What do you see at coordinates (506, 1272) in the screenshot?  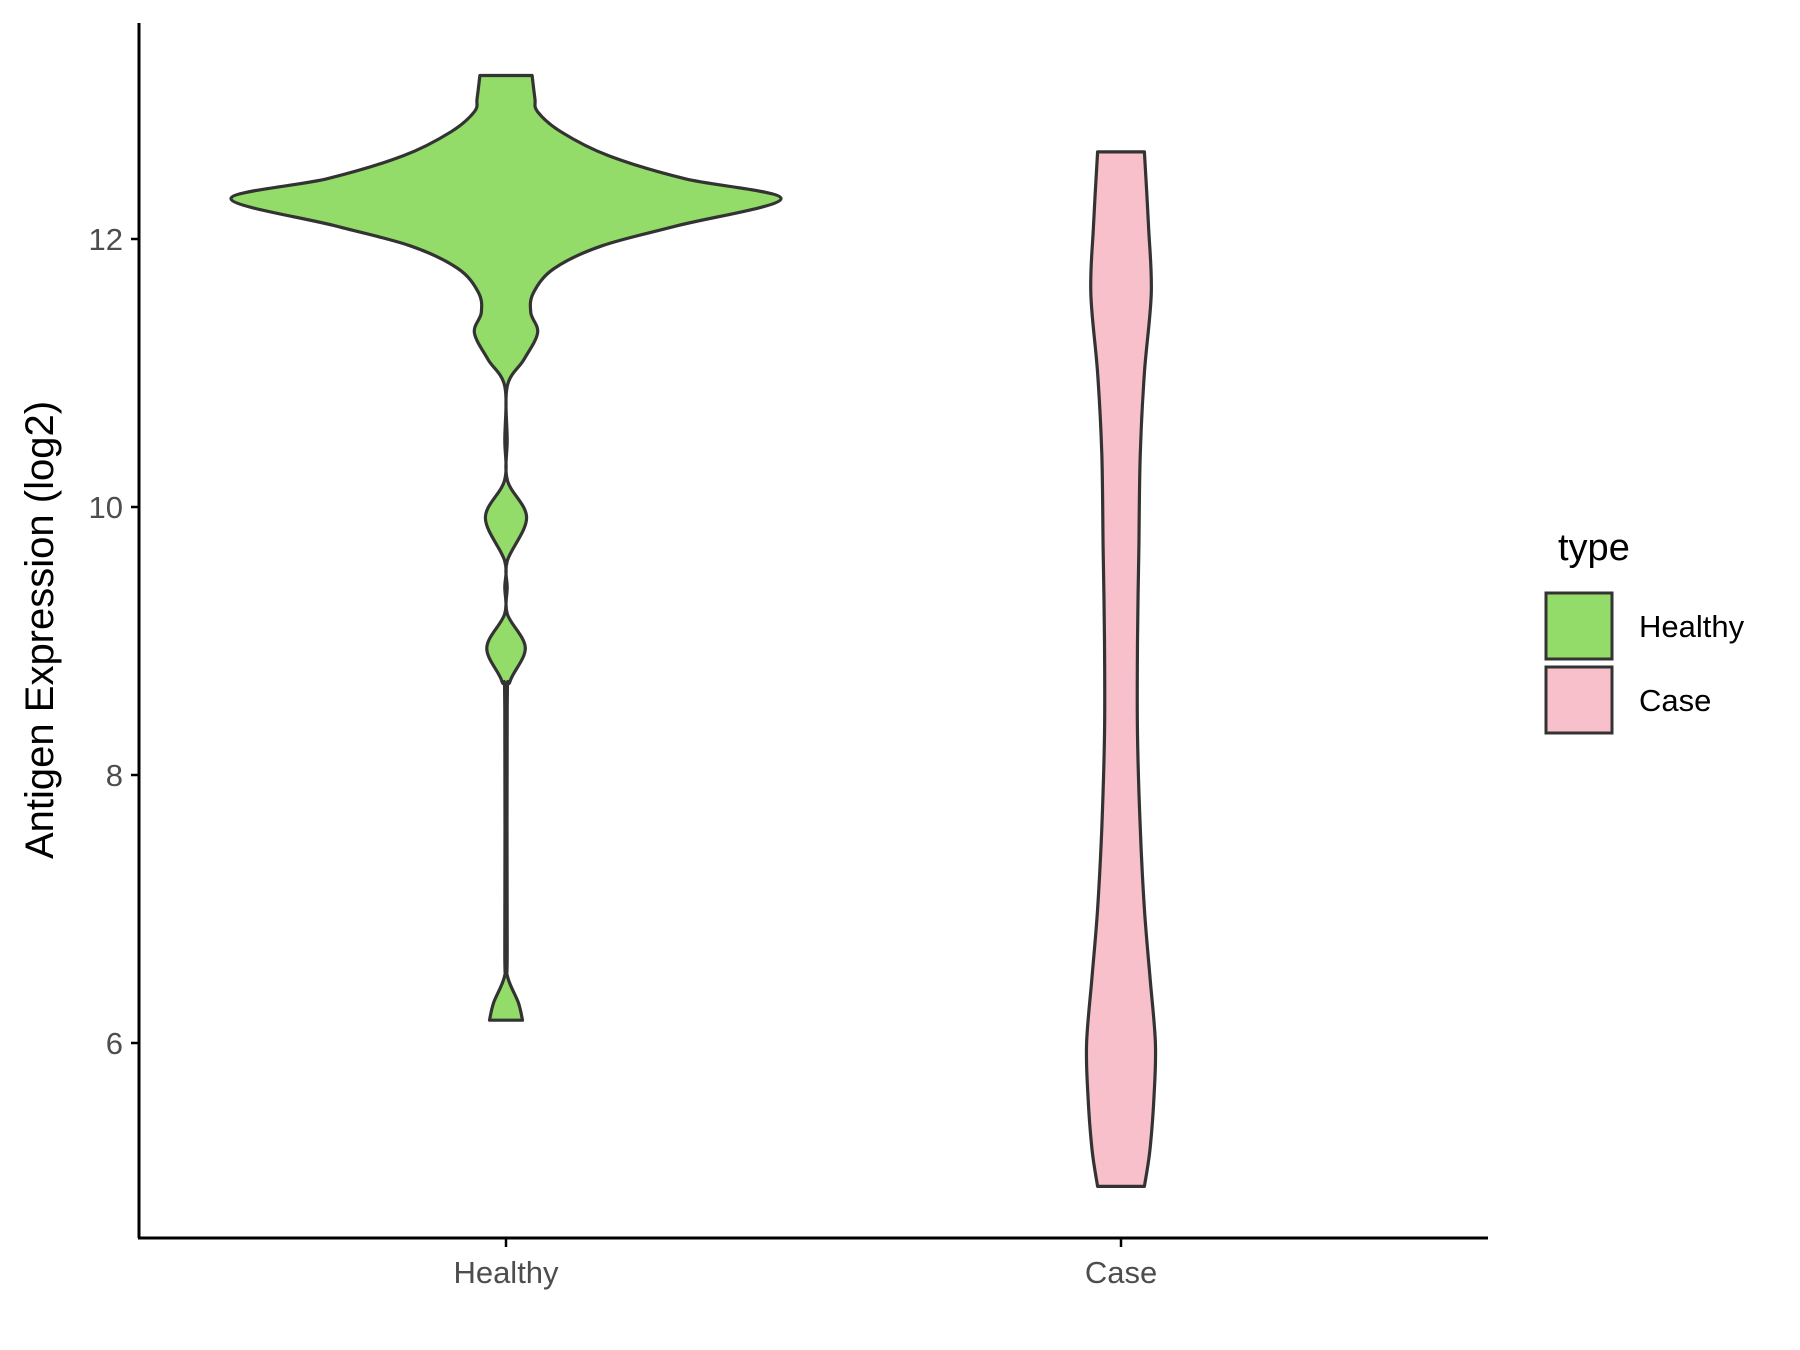 I see `x-tick-label: Healthy` at bounding box center [506, 1272].